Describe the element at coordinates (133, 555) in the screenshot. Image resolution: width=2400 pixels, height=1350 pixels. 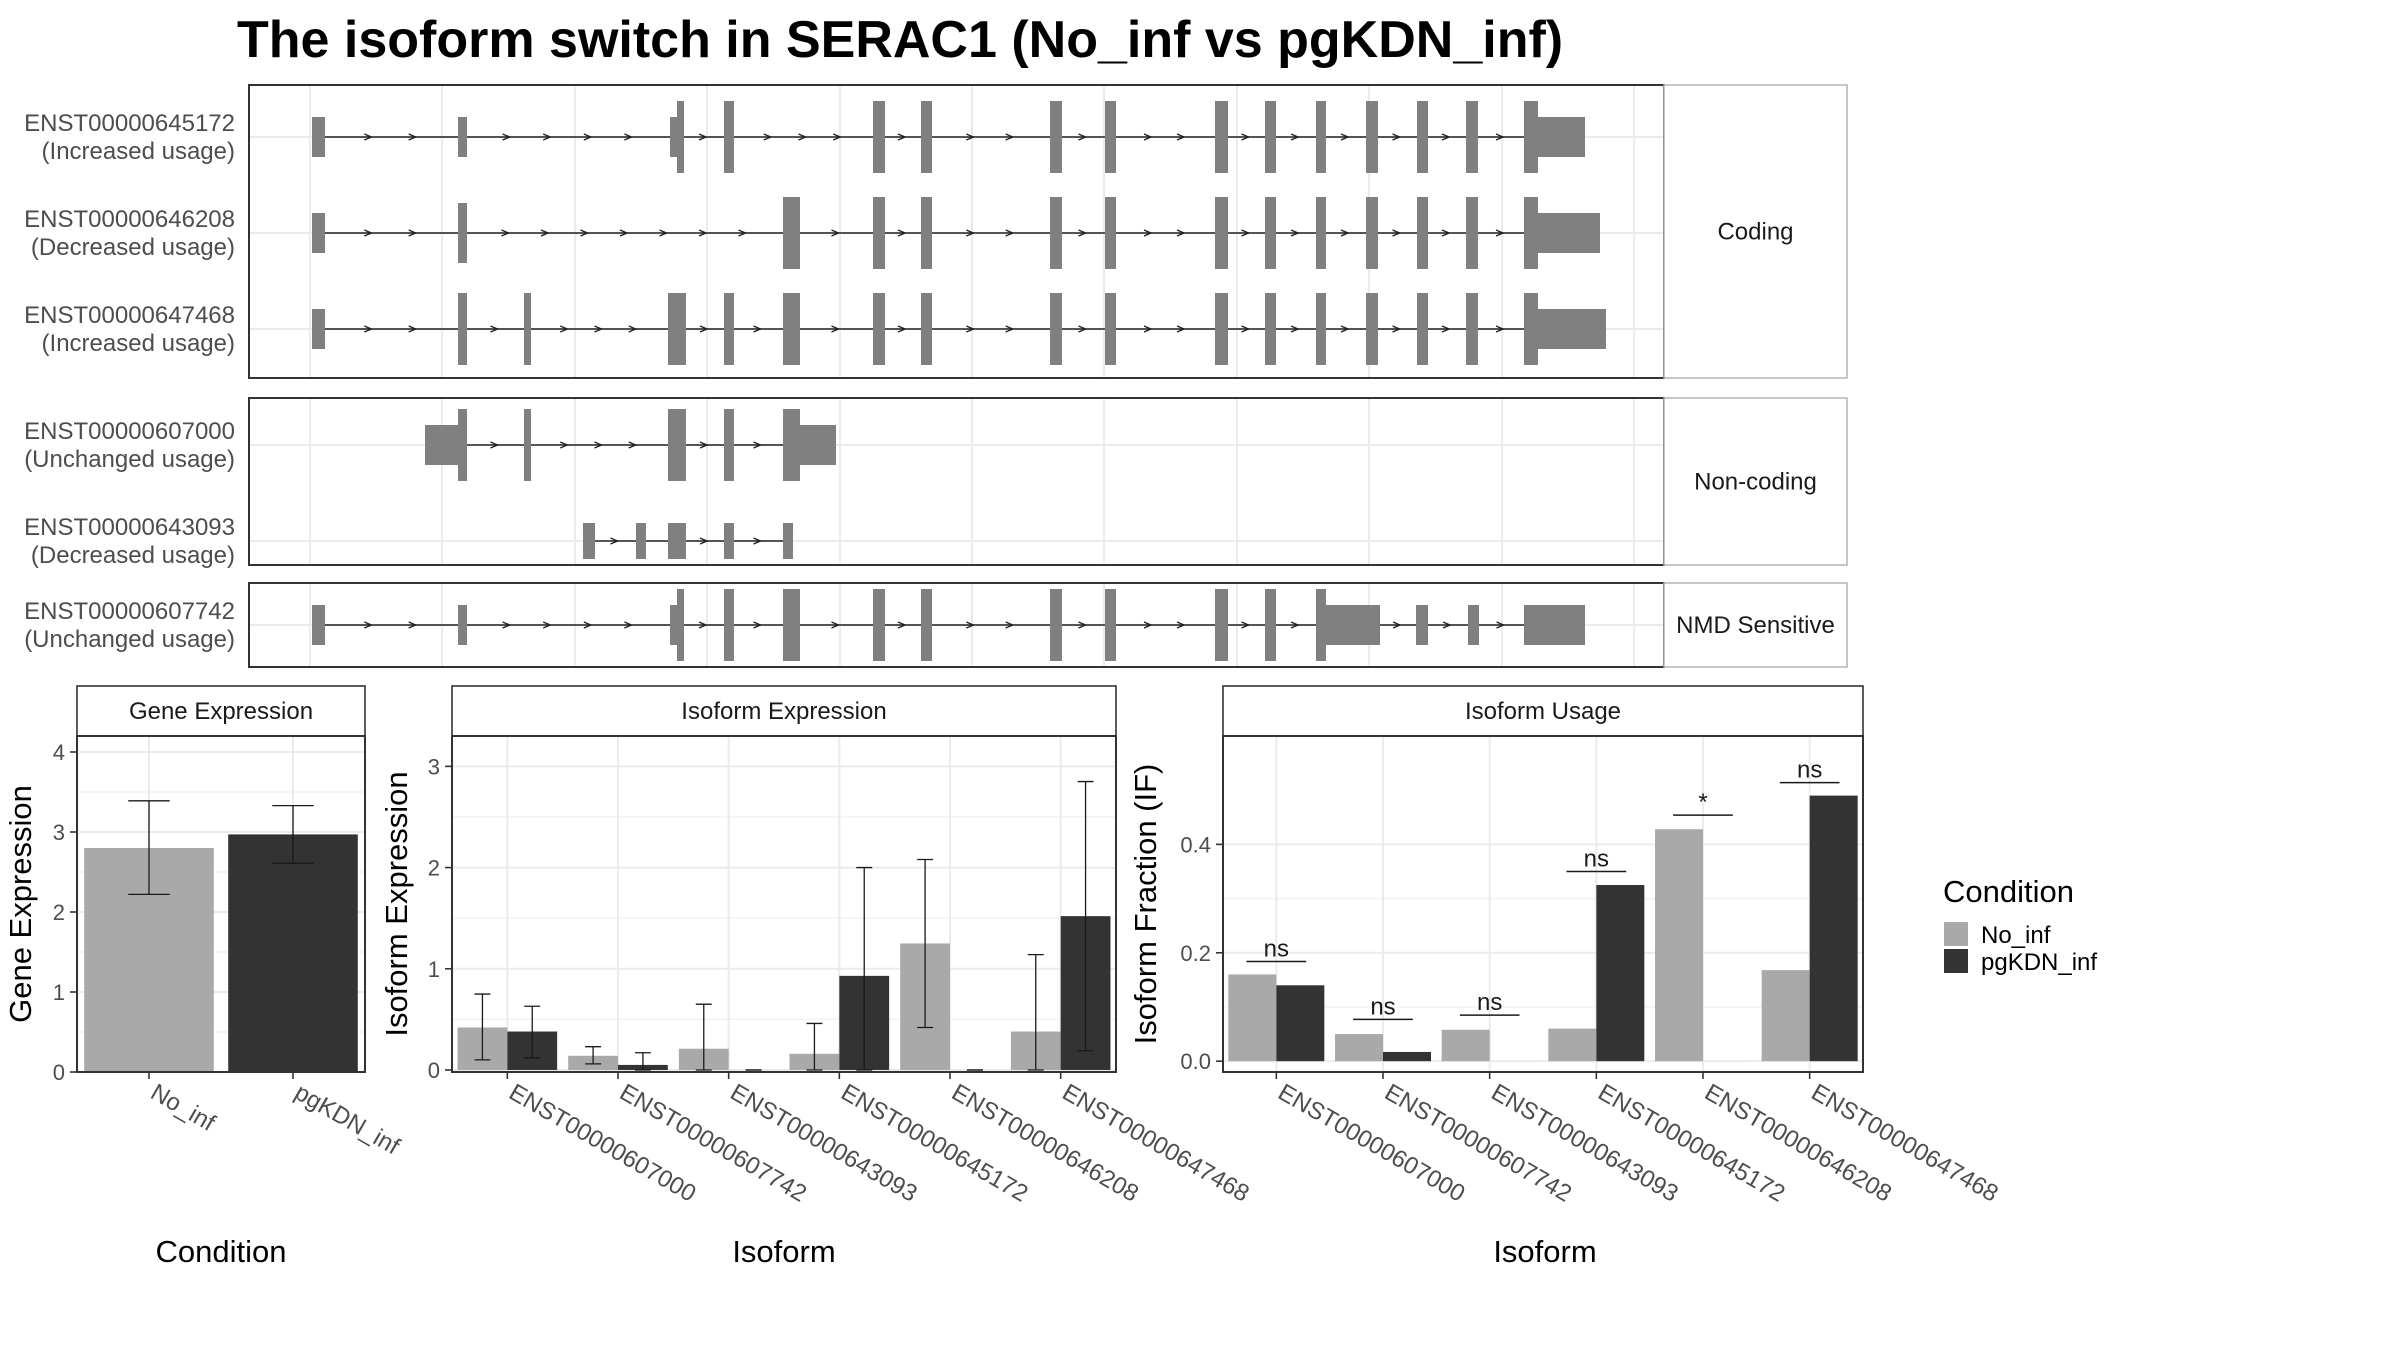
I see `isoform-usage-label: (Decreased usage)` at that location.